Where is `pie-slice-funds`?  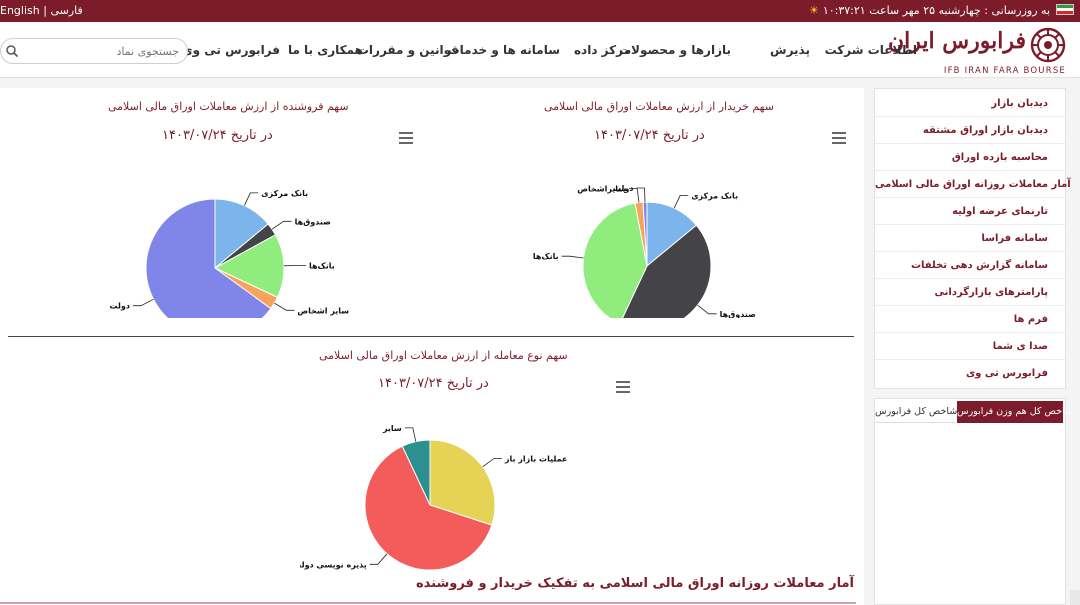
pie-slice-funds is located at coordinates (666, 271).